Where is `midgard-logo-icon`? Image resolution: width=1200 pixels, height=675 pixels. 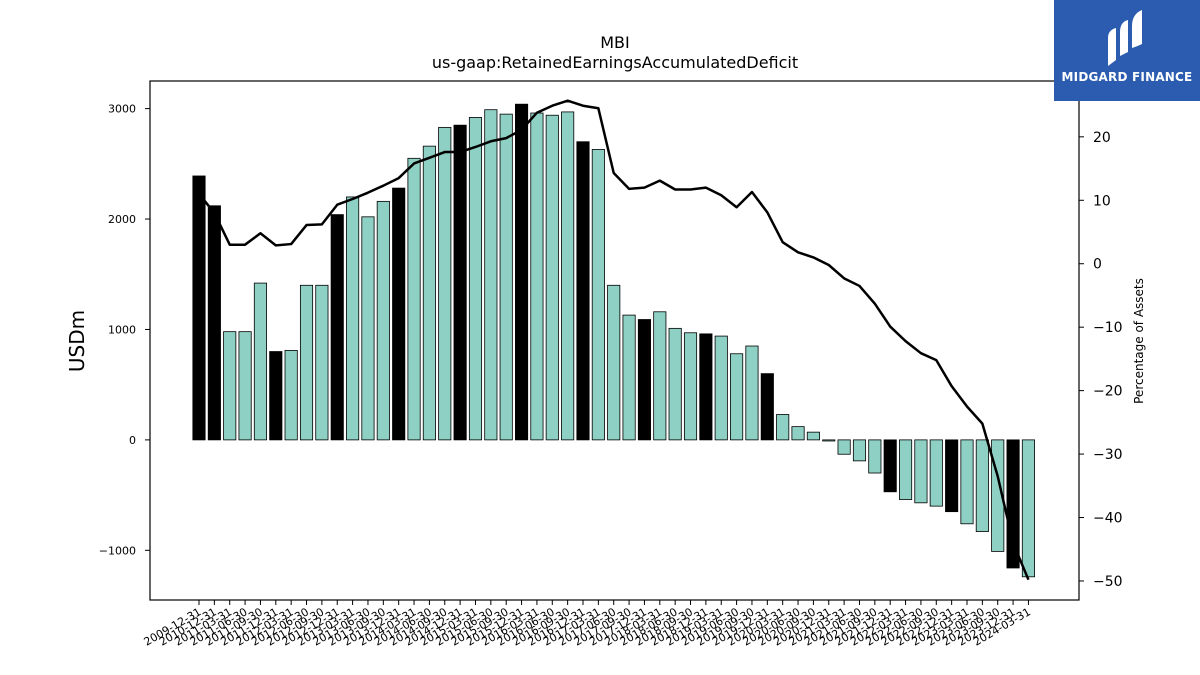 midgard-logo-icon is located at coordinates (1125, 38).